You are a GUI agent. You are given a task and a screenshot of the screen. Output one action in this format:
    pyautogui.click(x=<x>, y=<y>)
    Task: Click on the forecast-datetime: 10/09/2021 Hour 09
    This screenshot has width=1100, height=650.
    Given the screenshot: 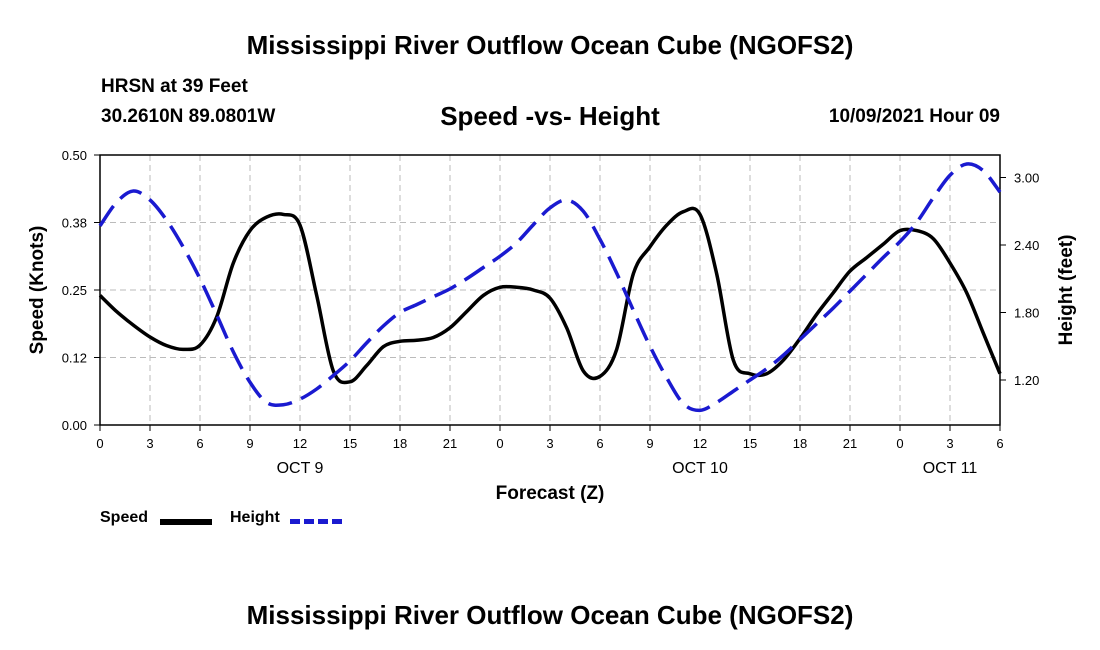 What is the action you would take?
    pyautogui.click(x=914, y=116)
    